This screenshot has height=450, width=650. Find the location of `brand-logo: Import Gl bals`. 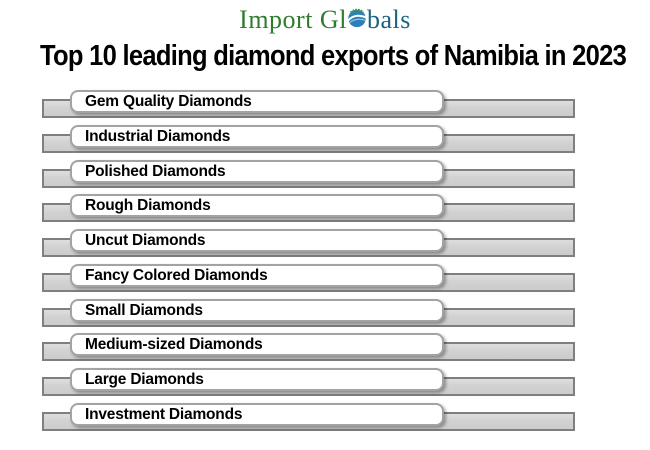

brand-logo: Import Gl bals is located at coordinates (325, 20).